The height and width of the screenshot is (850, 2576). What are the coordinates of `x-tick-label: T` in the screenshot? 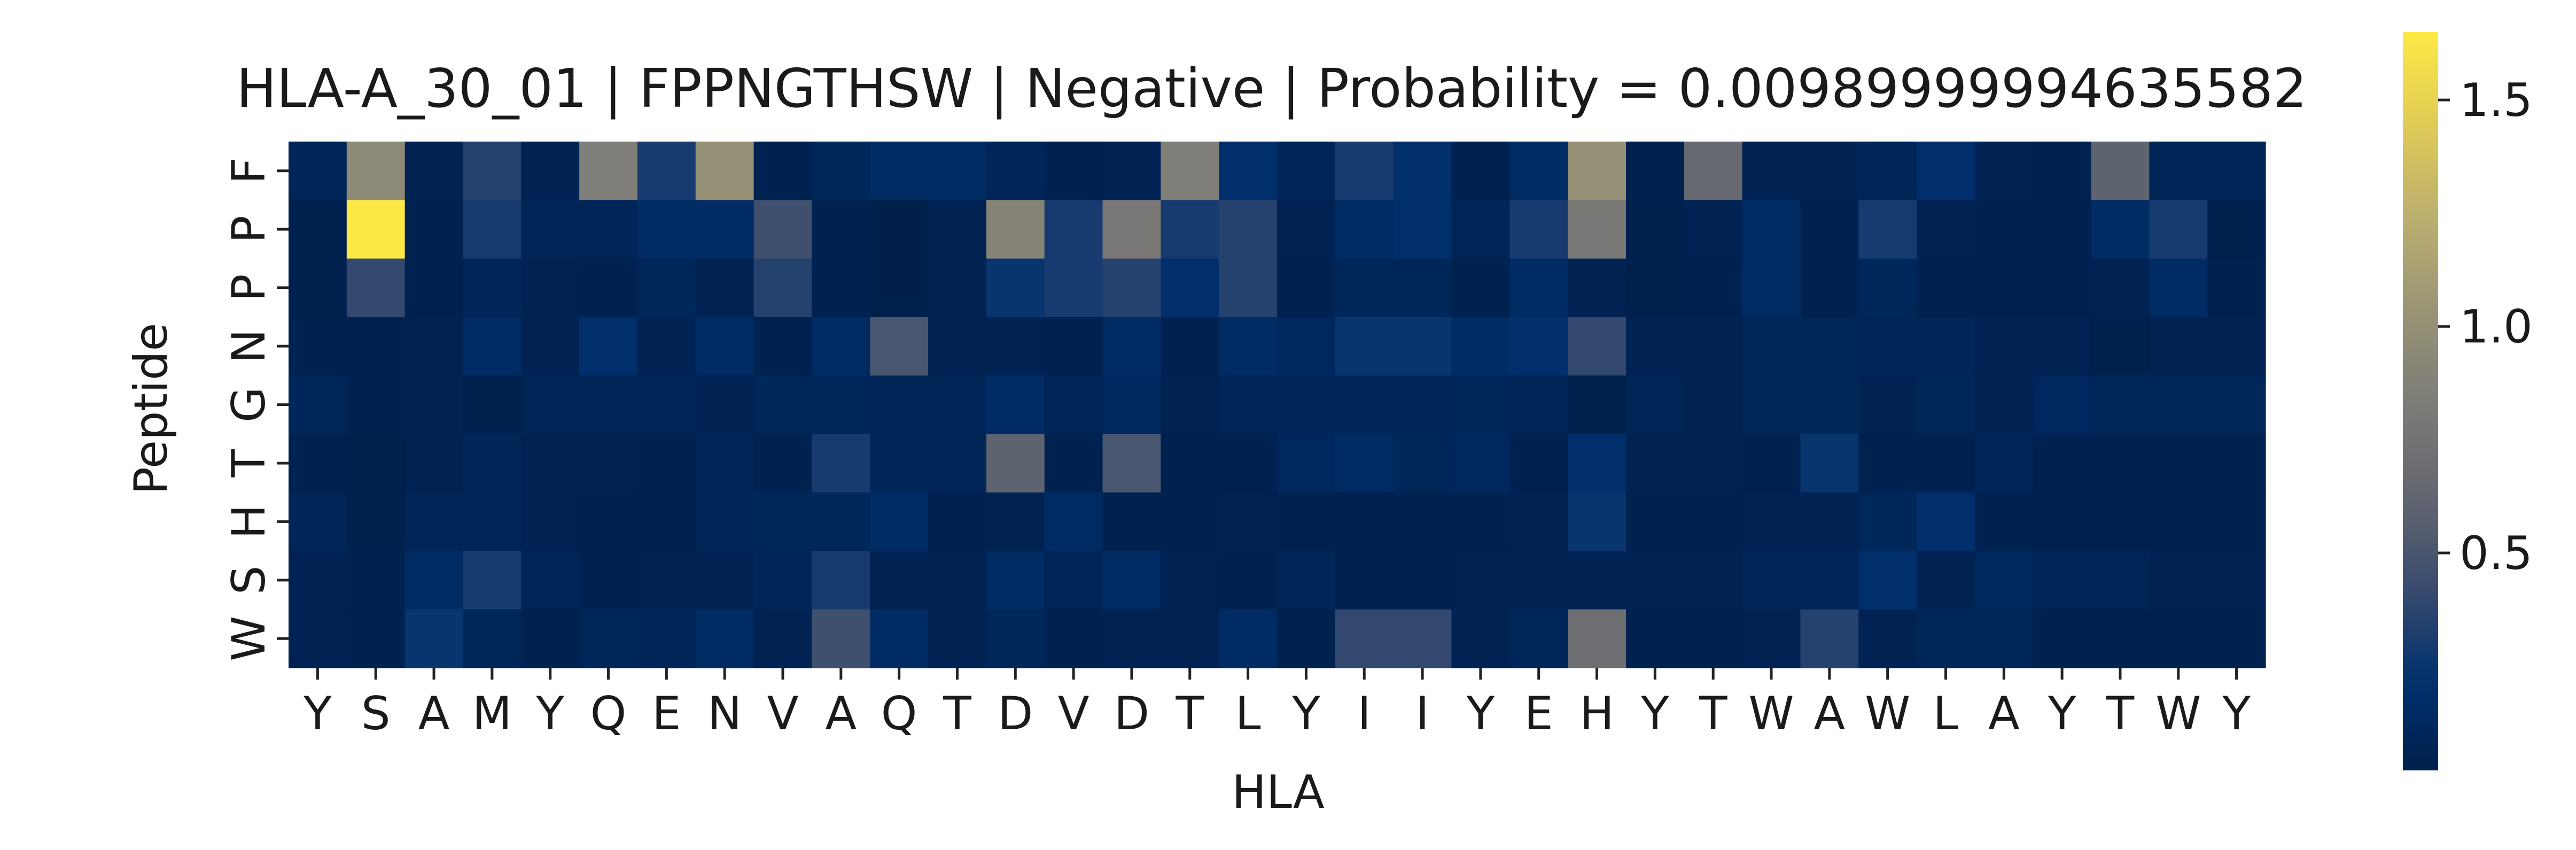 It's located at (2120, 713).